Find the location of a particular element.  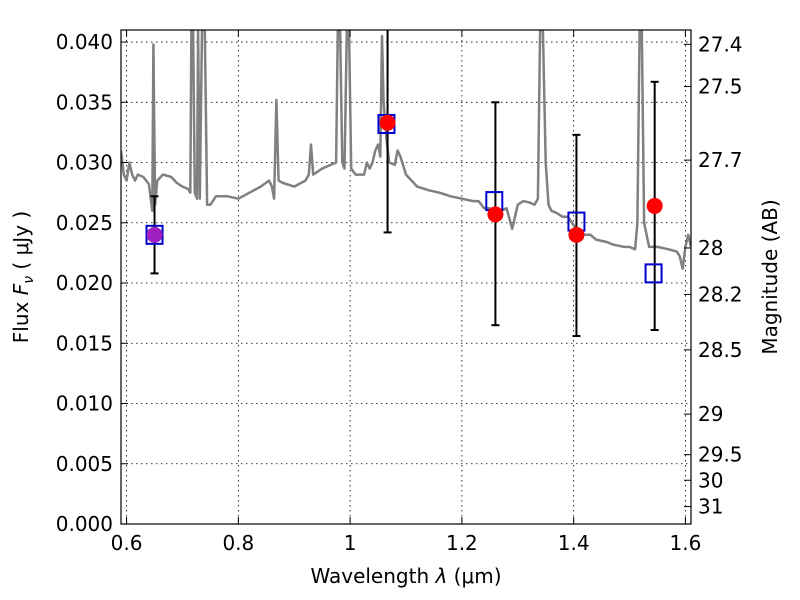

y2-tick-label: 28.2 is located at coordinates (720, 294).